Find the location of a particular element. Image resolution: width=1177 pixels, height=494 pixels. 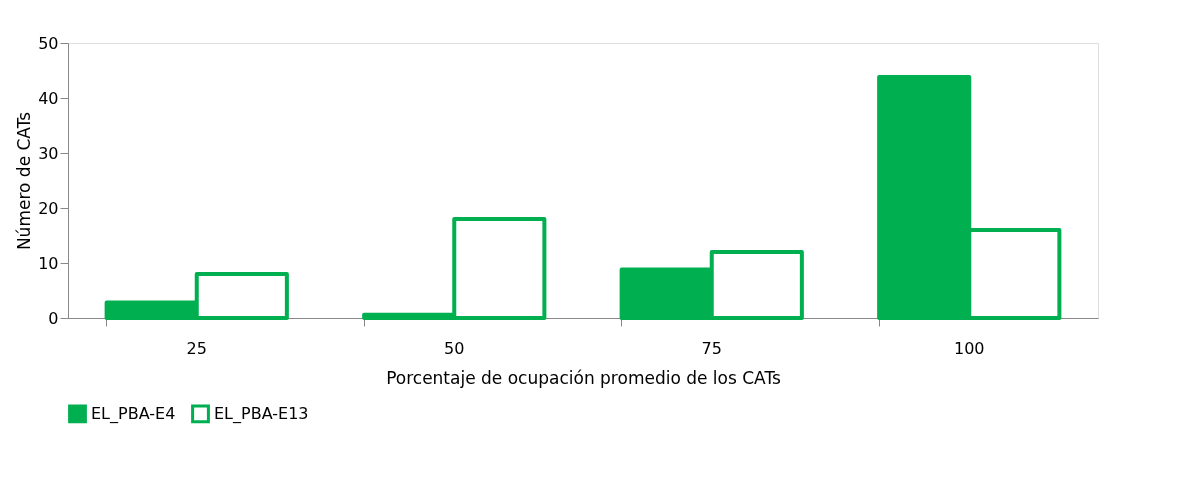

x-tick-label: 25 is located at coordinates (196, 348).